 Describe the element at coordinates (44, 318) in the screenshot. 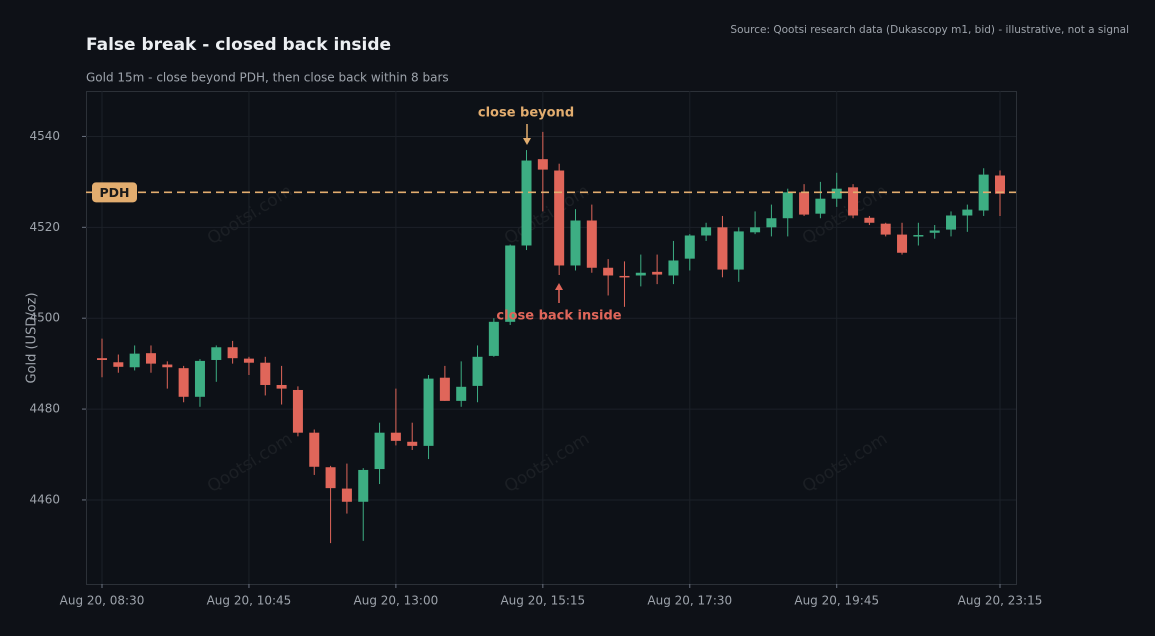

I see `y-tick-label: 4500` at that location.